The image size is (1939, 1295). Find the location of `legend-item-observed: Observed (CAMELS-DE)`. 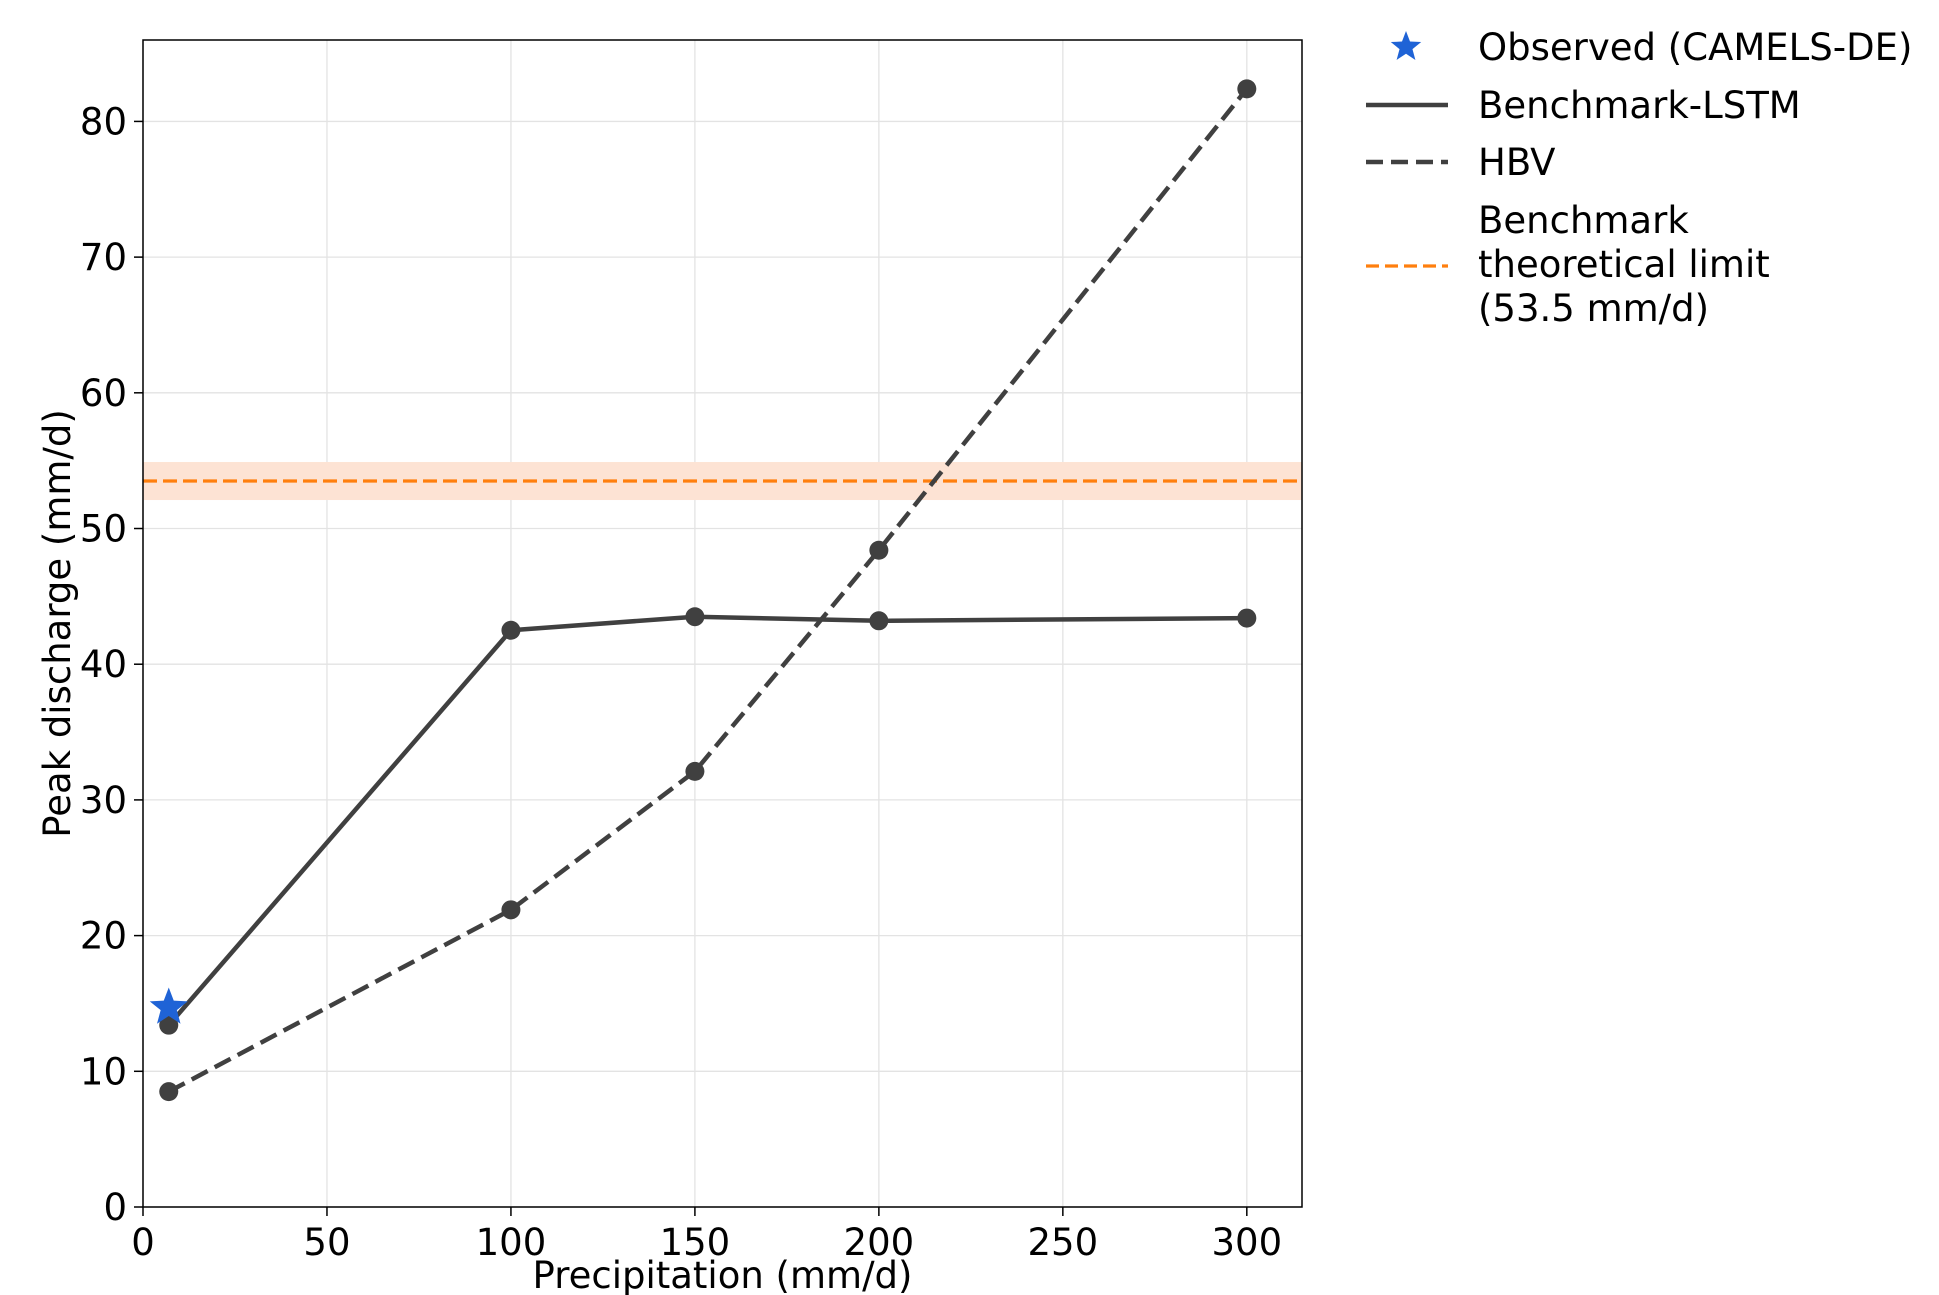

legend-item-observed: Observed (CAMELS-DE) is located at coordinates (1651, 47).